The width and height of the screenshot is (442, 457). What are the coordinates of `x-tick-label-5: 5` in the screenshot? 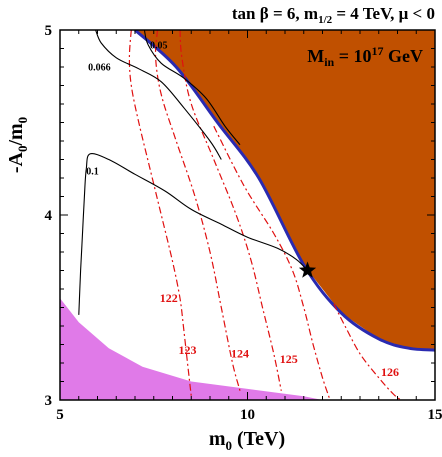 It's located at (60, 415).